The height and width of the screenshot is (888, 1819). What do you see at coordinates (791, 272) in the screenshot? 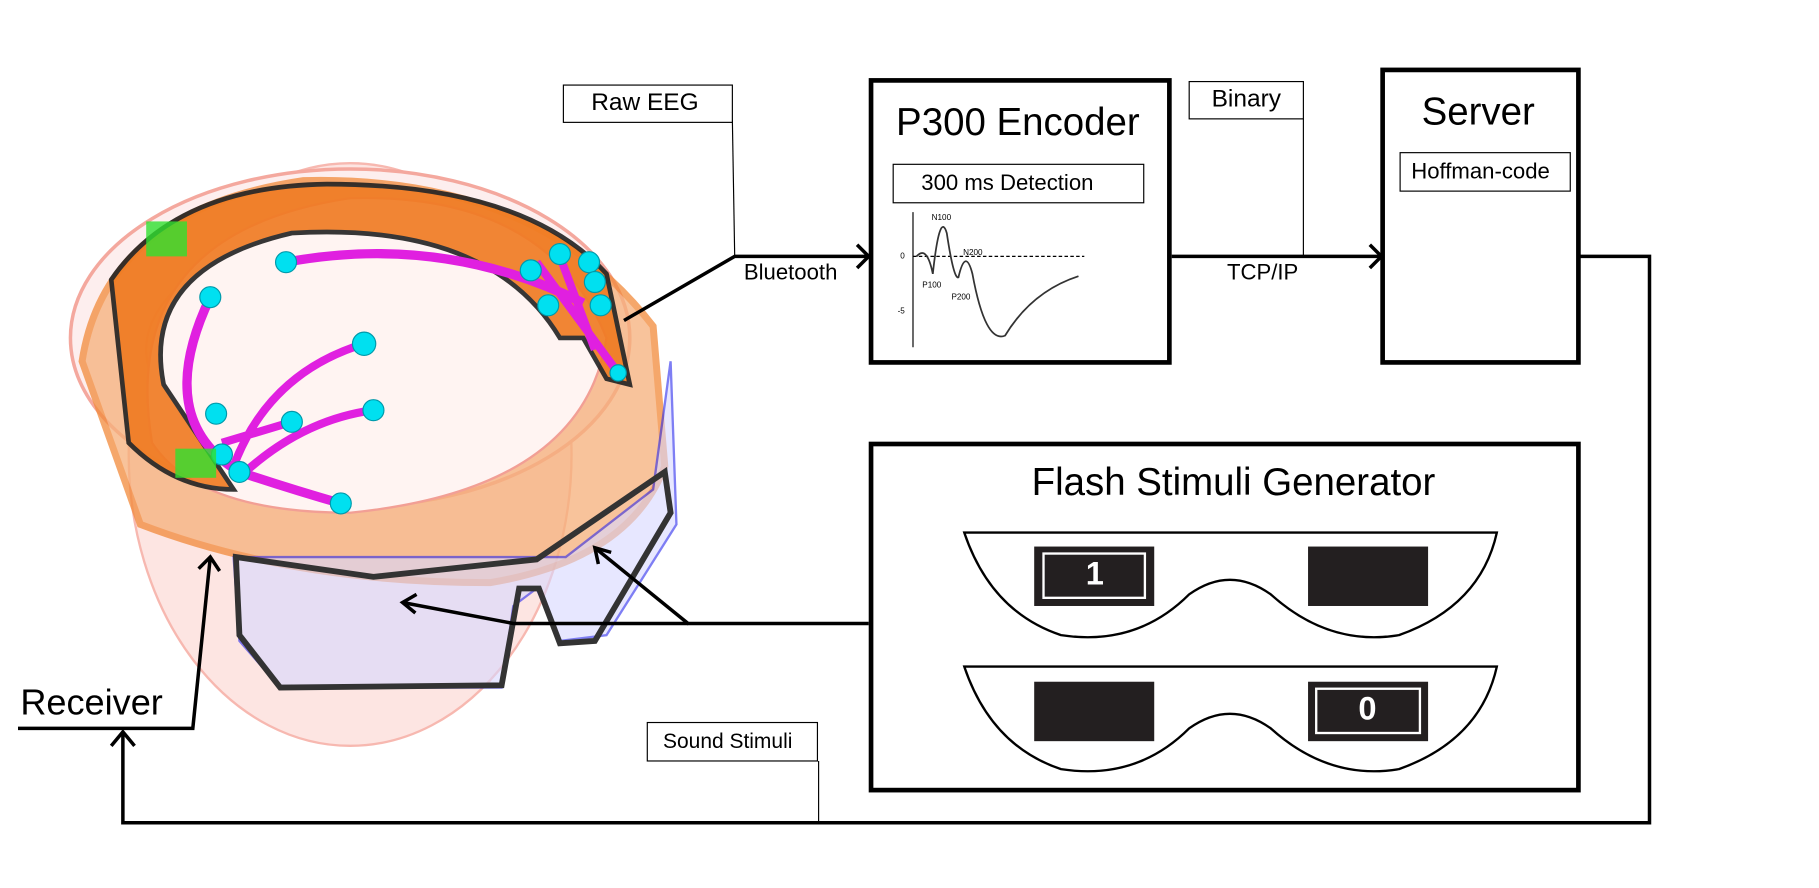
I see `bluetooth: Bluetooth` at bounding box center [791, 272].